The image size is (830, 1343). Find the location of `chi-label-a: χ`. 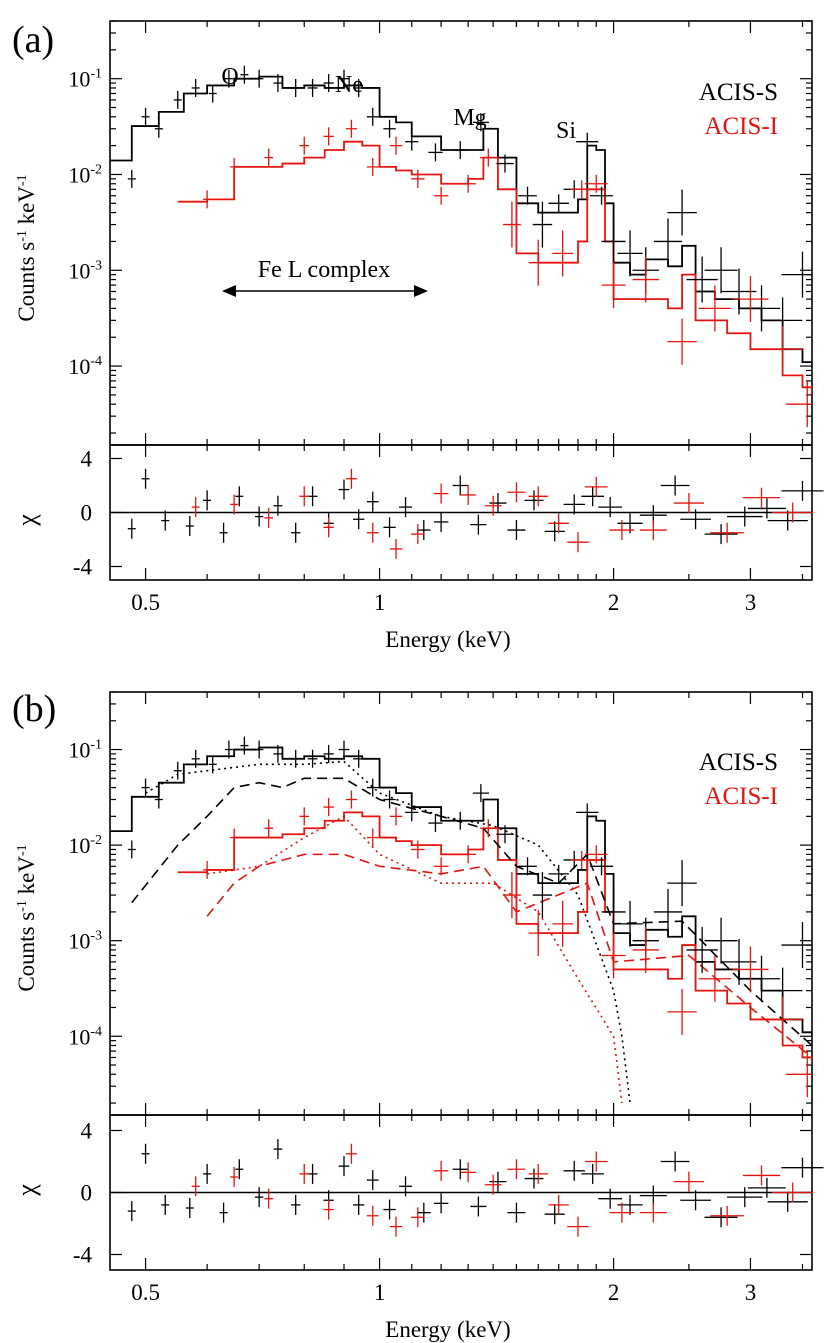

chi-label-a: χ is located at coordinates (26, 520).